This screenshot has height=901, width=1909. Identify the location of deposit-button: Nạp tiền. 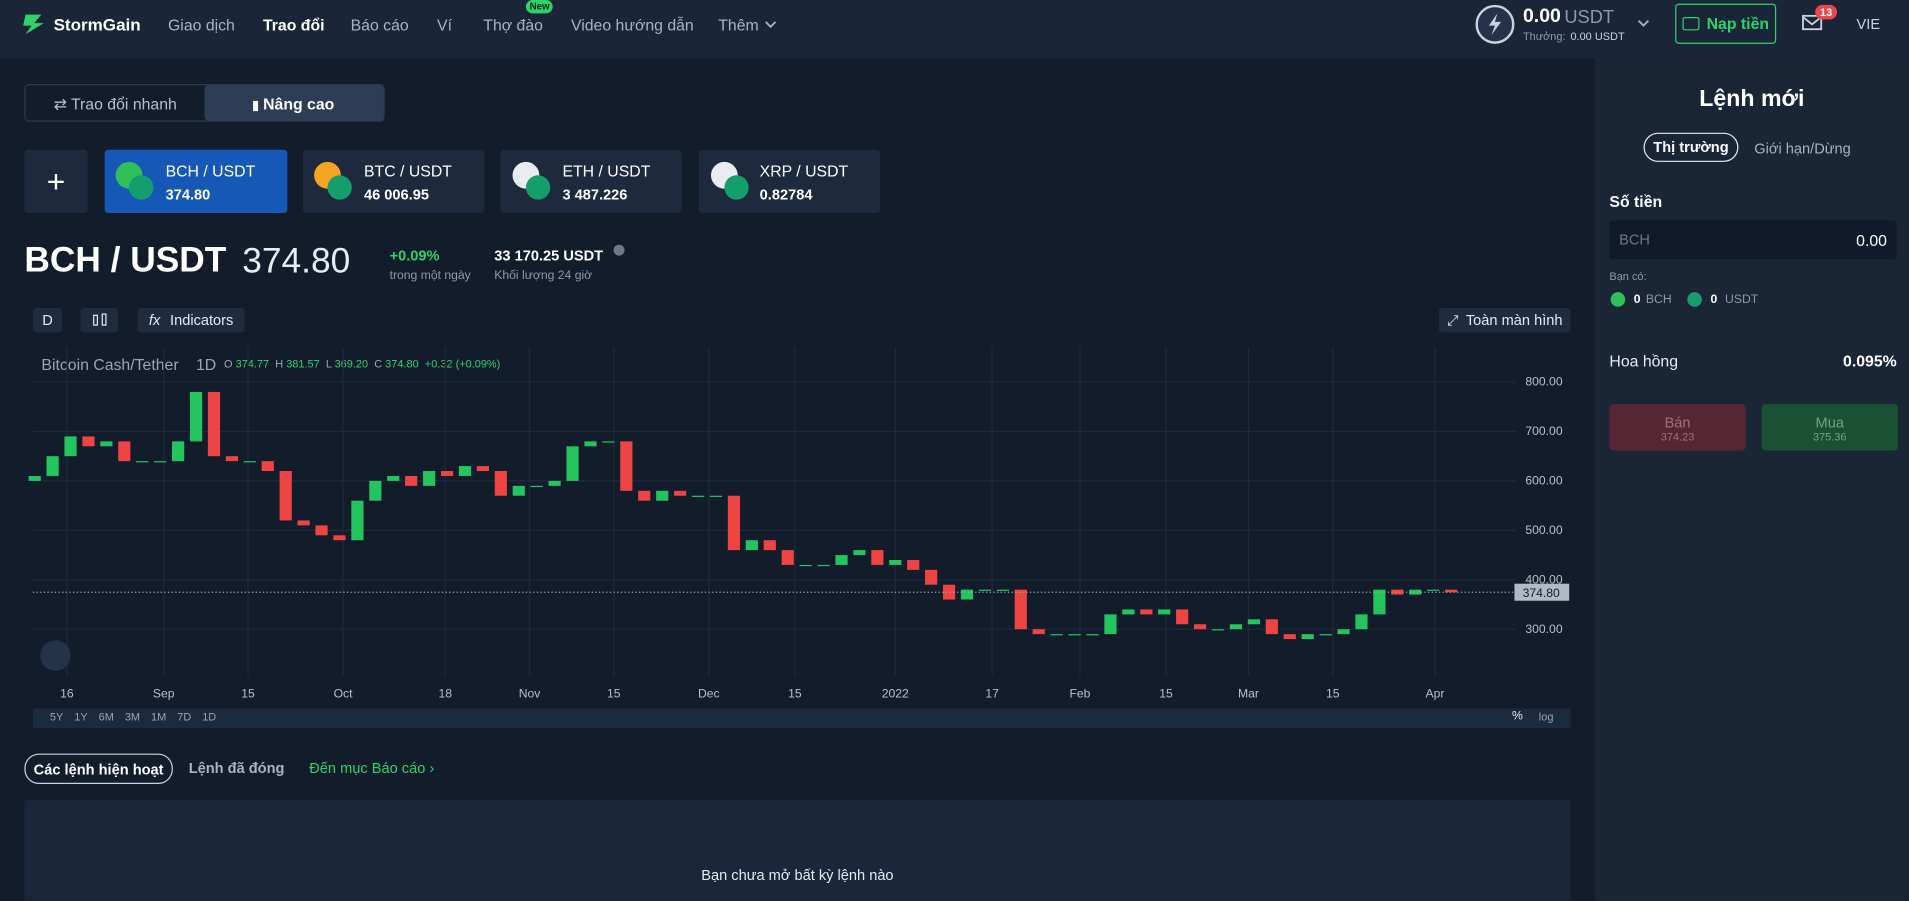
(1726, 23).